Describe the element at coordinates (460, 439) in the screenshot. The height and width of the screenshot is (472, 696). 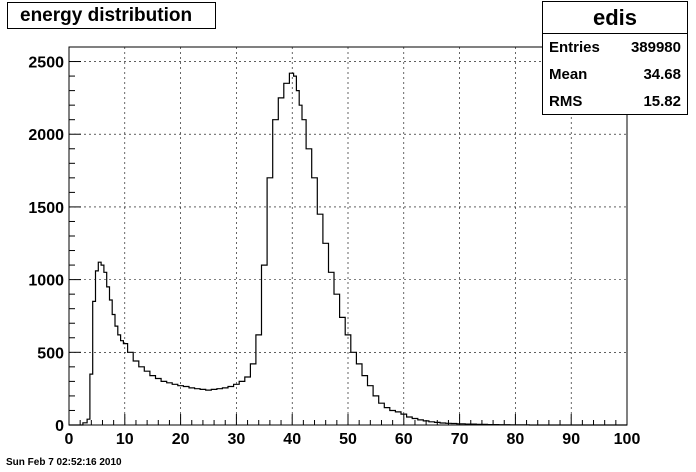
I see `x-tick-label: 70` at that location.